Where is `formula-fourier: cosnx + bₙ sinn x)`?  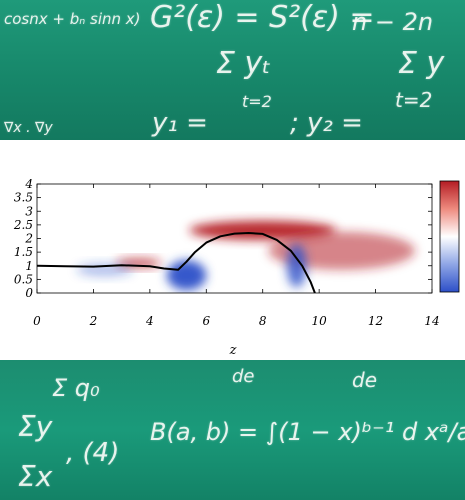
formula-fourier: cosnx + bₙ sinn x) is located at coordinates (72, 19).